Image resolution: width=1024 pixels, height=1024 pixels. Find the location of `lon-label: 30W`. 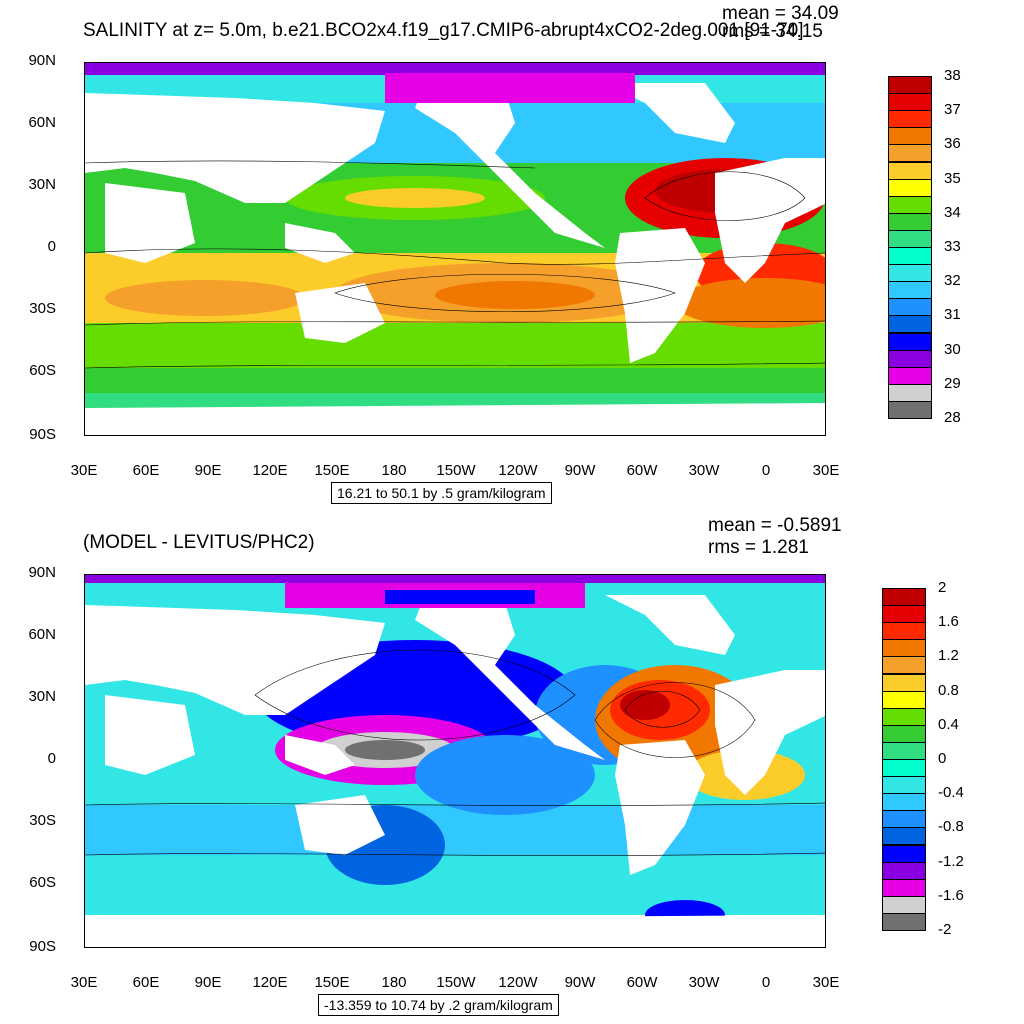

lon-label: 30W is located at coordinates (704, 982).